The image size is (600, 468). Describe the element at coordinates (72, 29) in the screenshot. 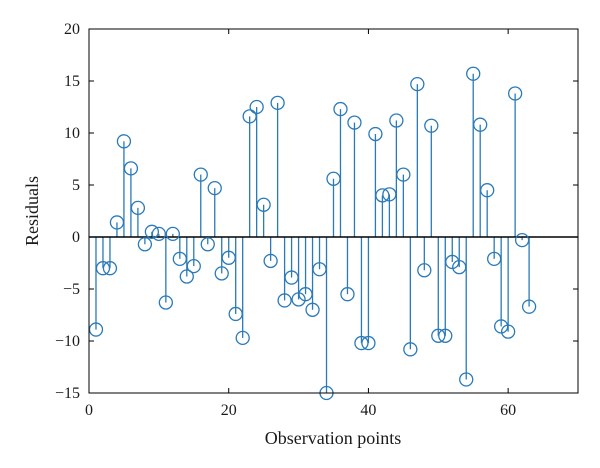

I see `y-tick-label: 20` at that location.